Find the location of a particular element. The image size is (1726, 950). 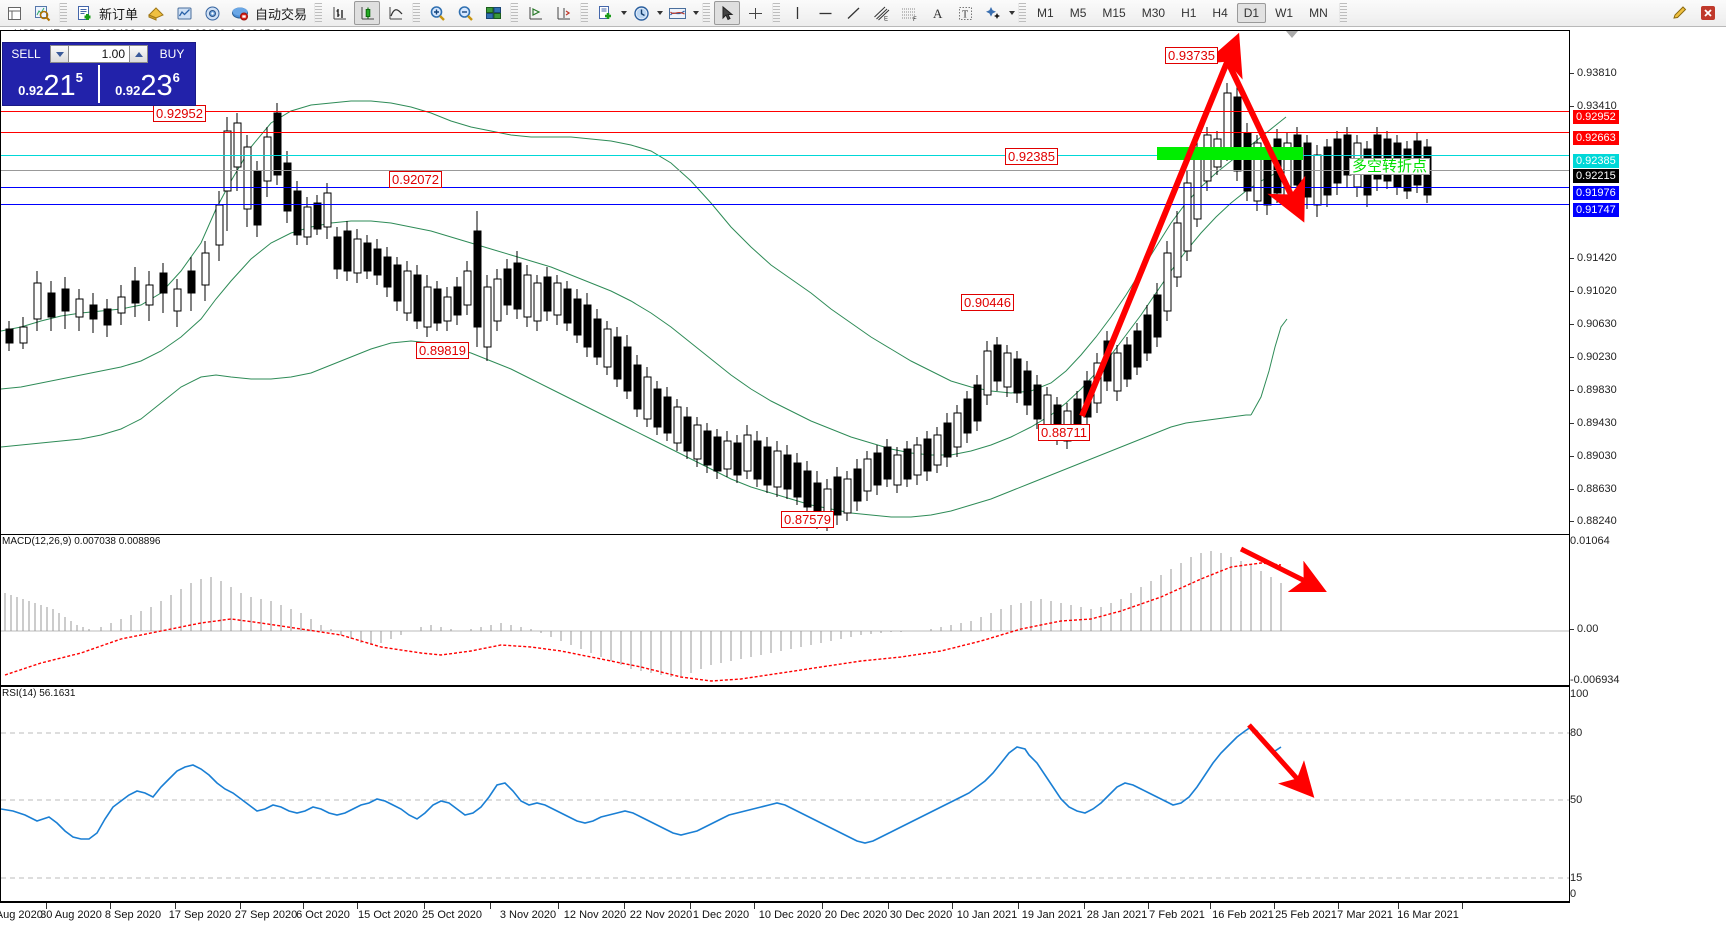

buy-price-sup: 6 is located at coordinates (176, 77).